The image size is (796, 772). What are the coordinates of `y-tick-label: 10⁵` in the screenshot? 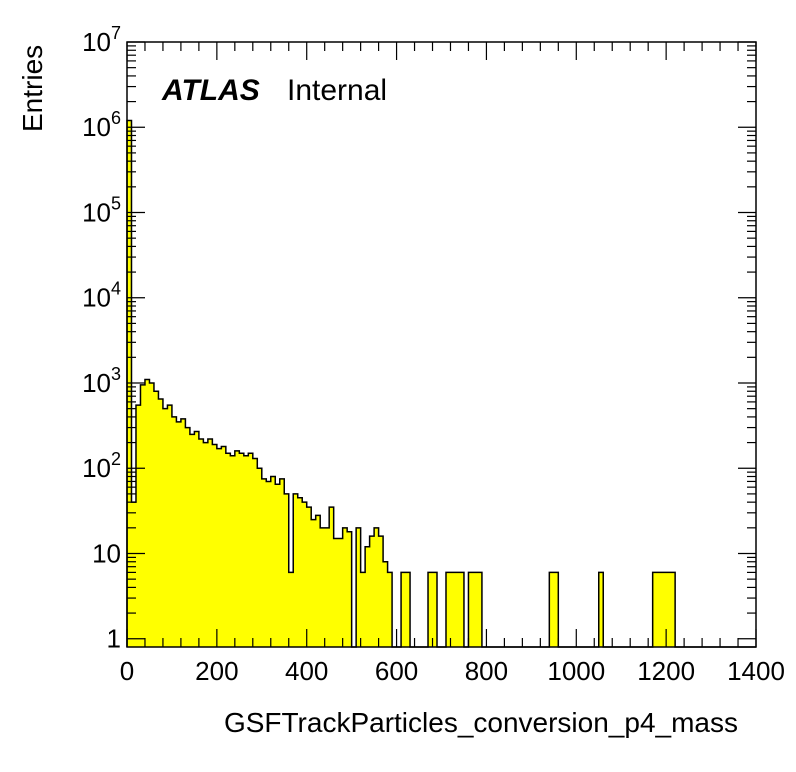 It's located at (101, 210).